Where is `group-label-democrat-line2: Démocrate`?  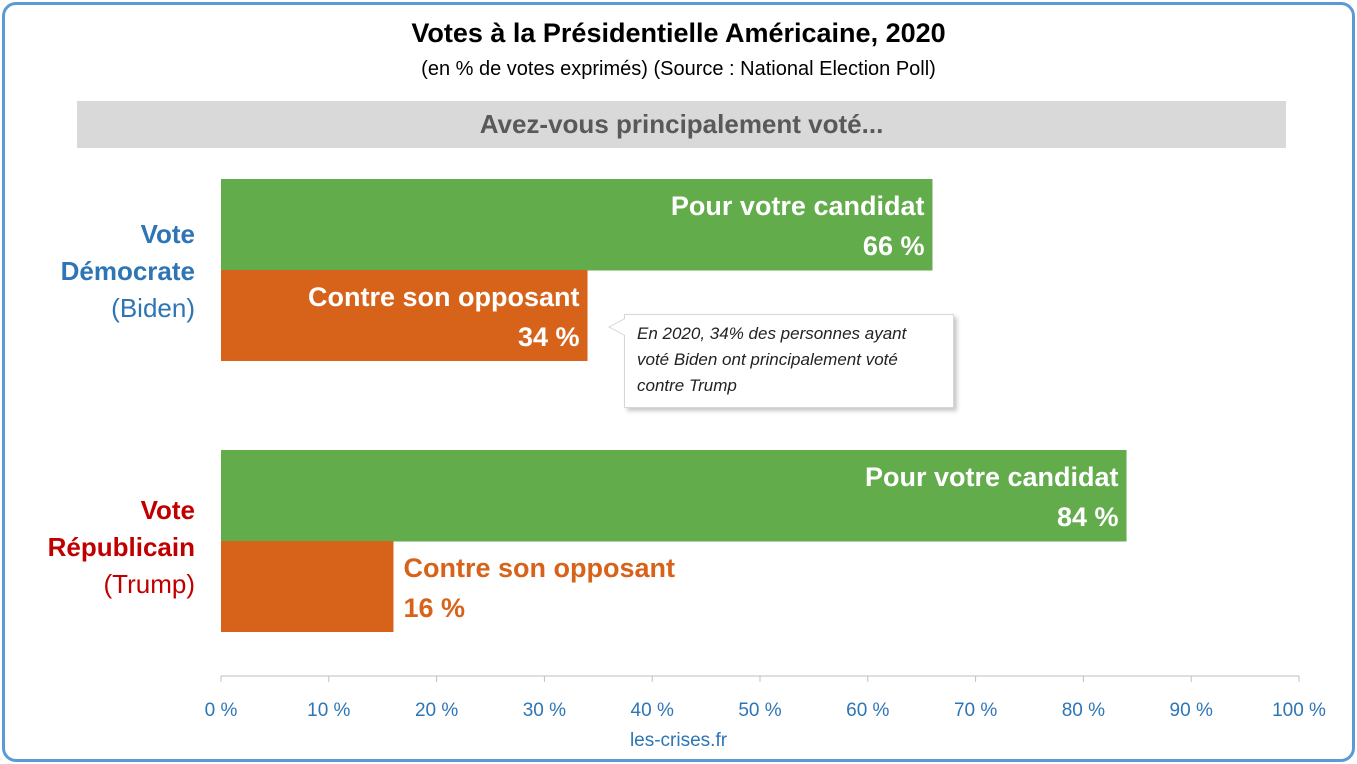
group-label-democrat-line2: Démocrate is located at coordinates (127, 271).